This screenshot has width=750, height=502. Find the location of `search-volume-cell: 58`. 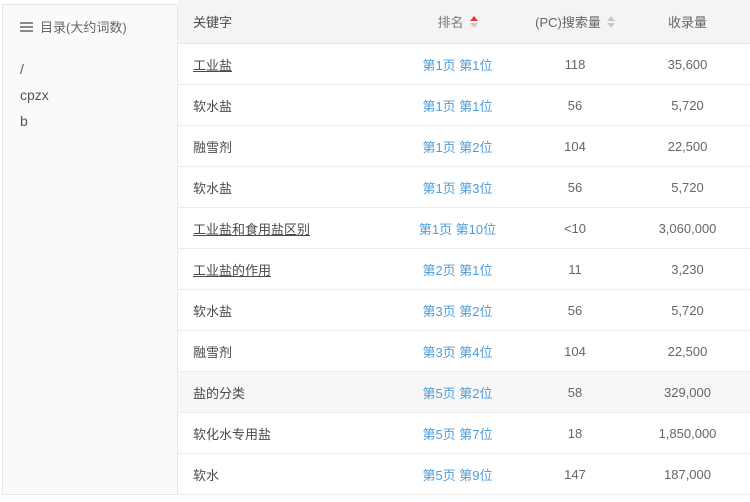

search-volume-cell: 58 is located at coordinates (575, 392).